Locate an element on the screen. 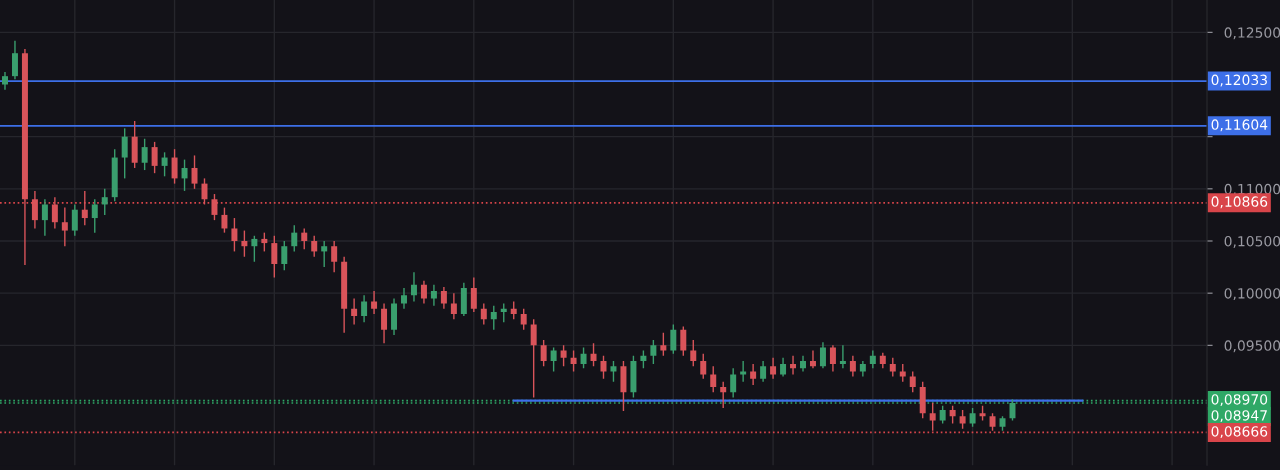  legend-label: 0,08947 is located at coordinates (1239, 416).